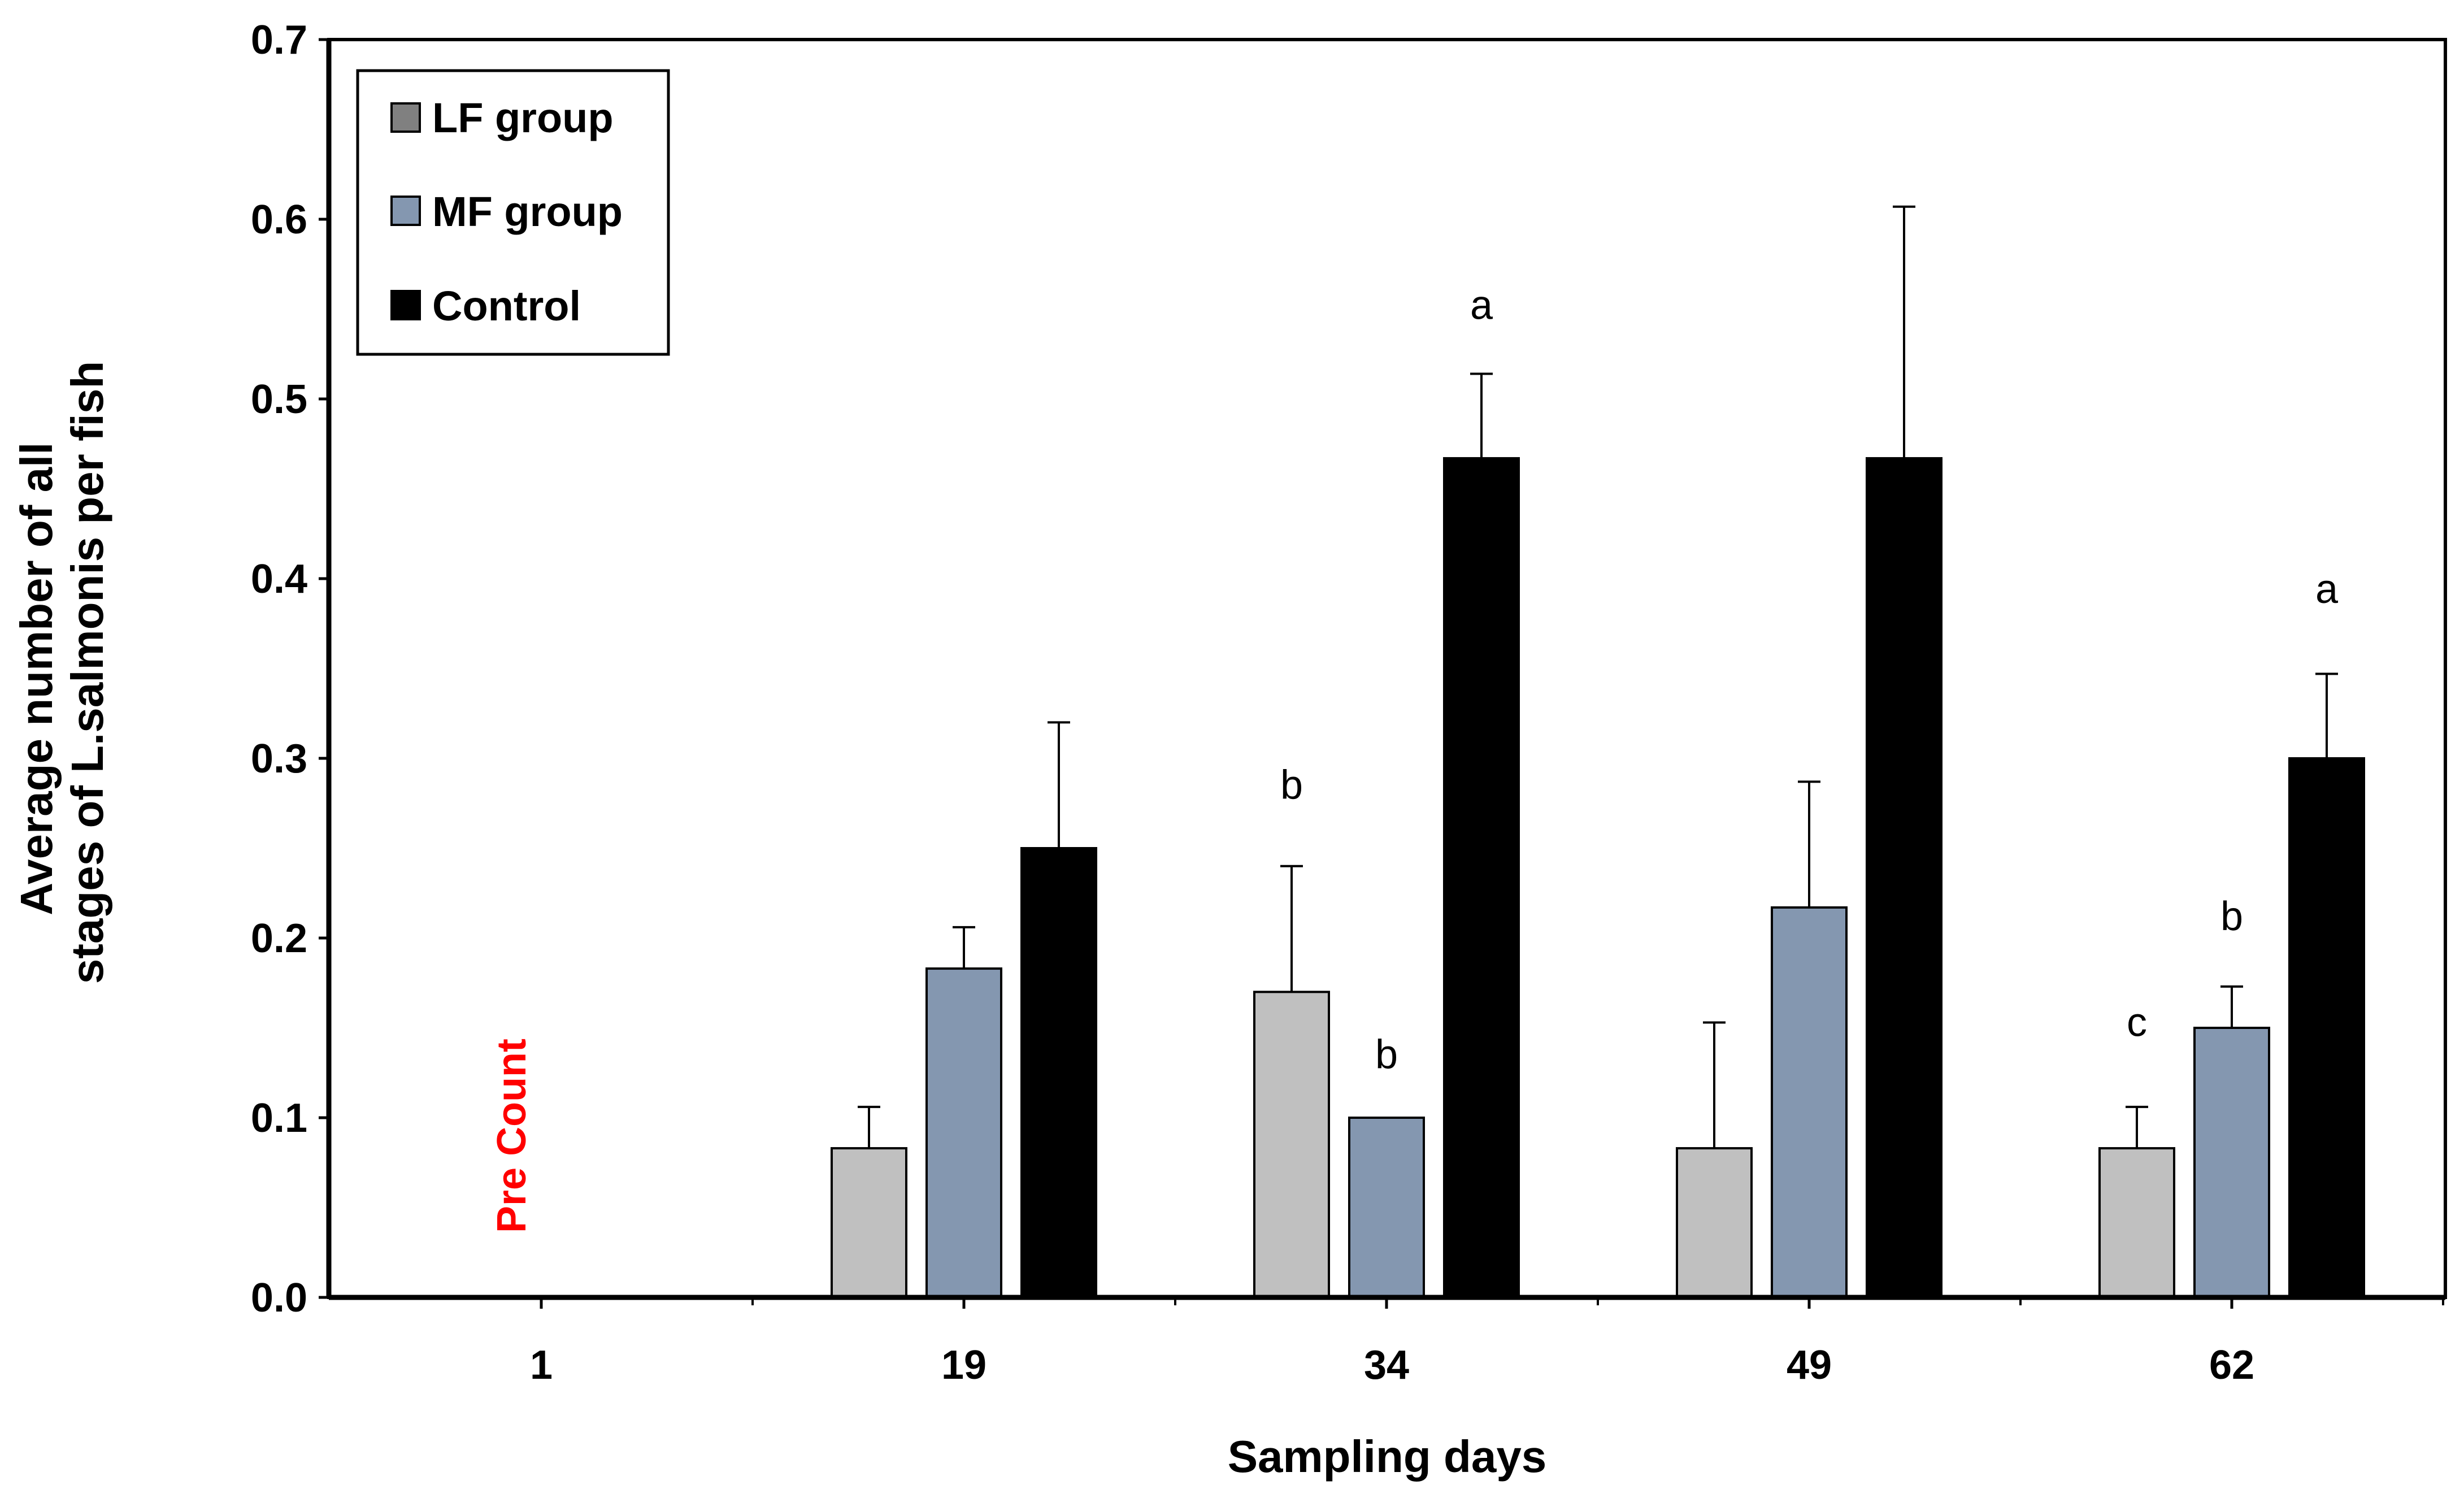  I want to click on x-tick-label-62: 62, so click(2231, 1365).